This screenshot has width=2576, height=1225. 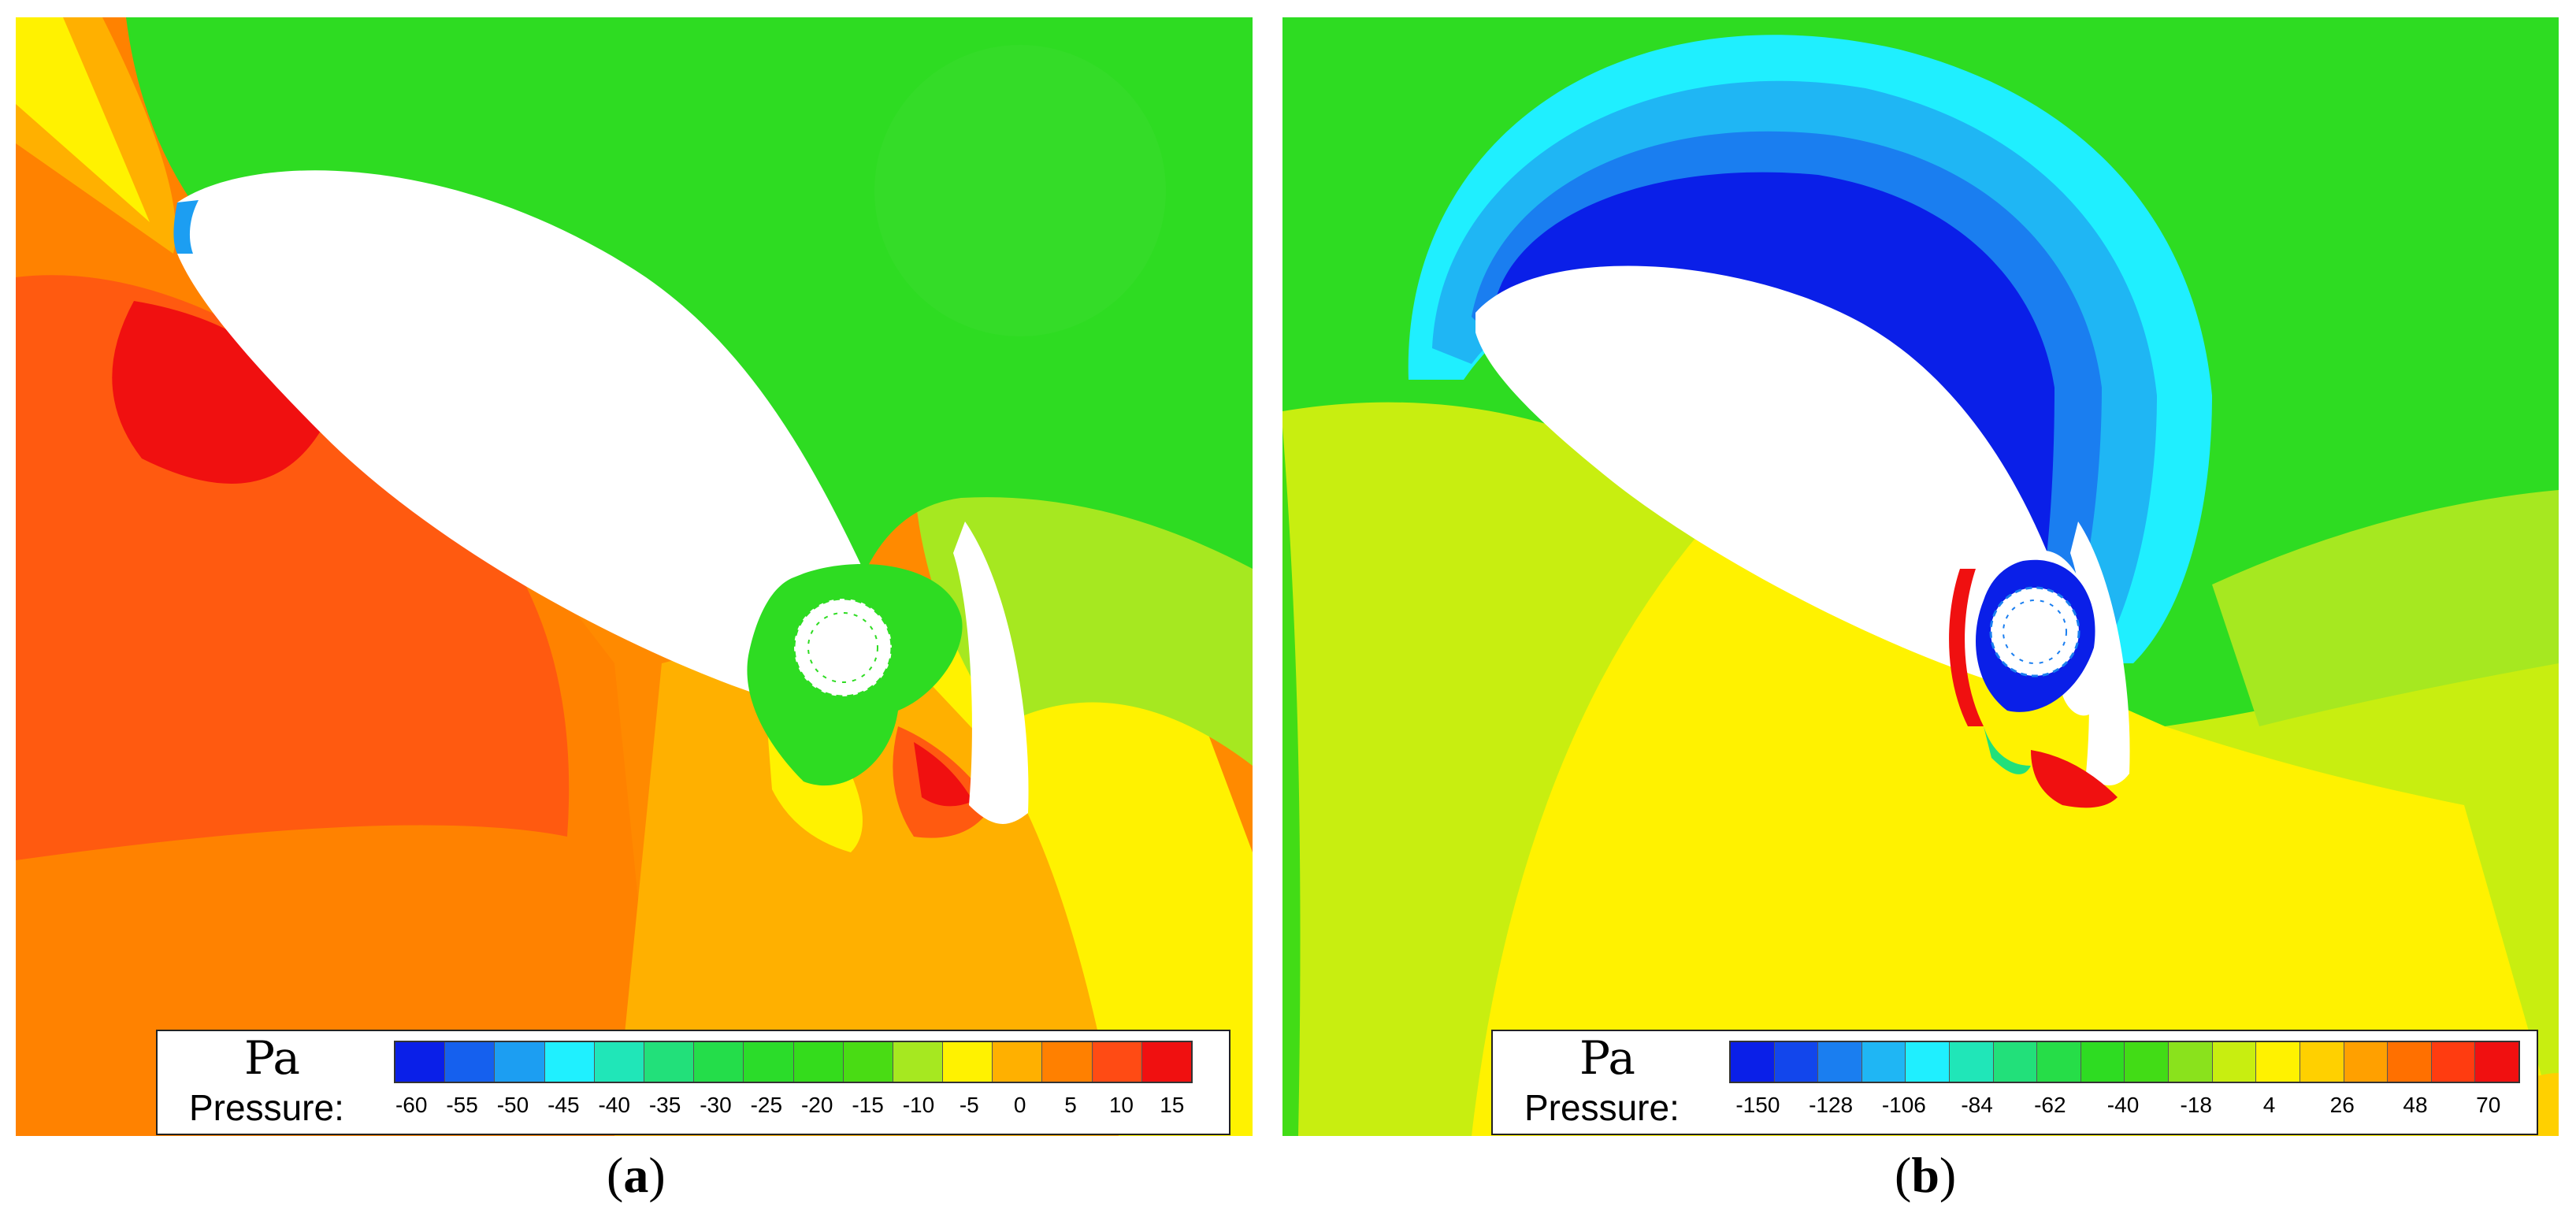 What do you see at coordinates (462, 1105) in the screenshot?
I see `colorbar-tick-label: -55` at bounding box center [462, 1105].